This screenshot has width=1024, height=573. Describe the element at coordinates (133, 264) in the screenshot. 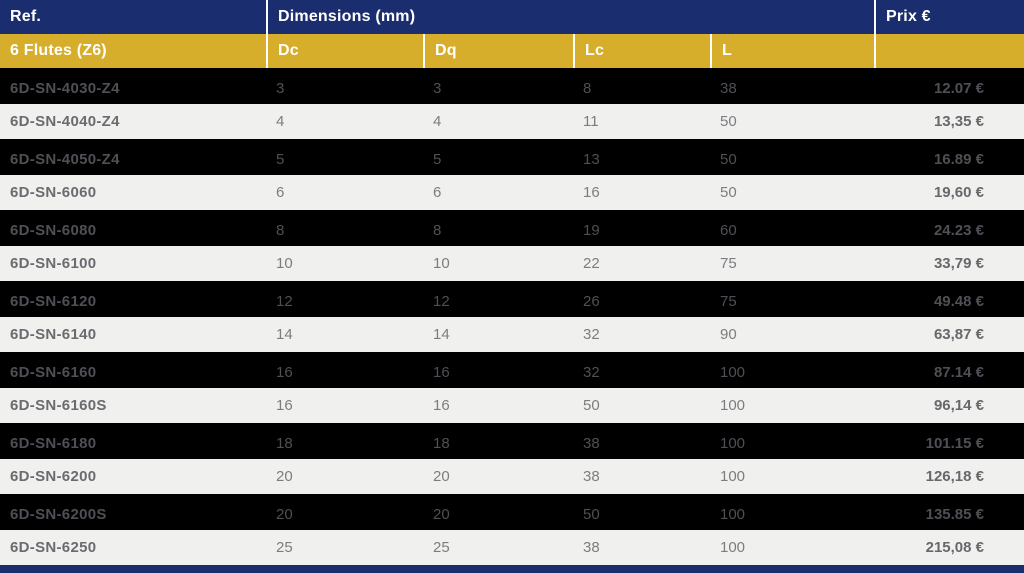

I see `cell-ref: 6D-SN-6100` at that location.